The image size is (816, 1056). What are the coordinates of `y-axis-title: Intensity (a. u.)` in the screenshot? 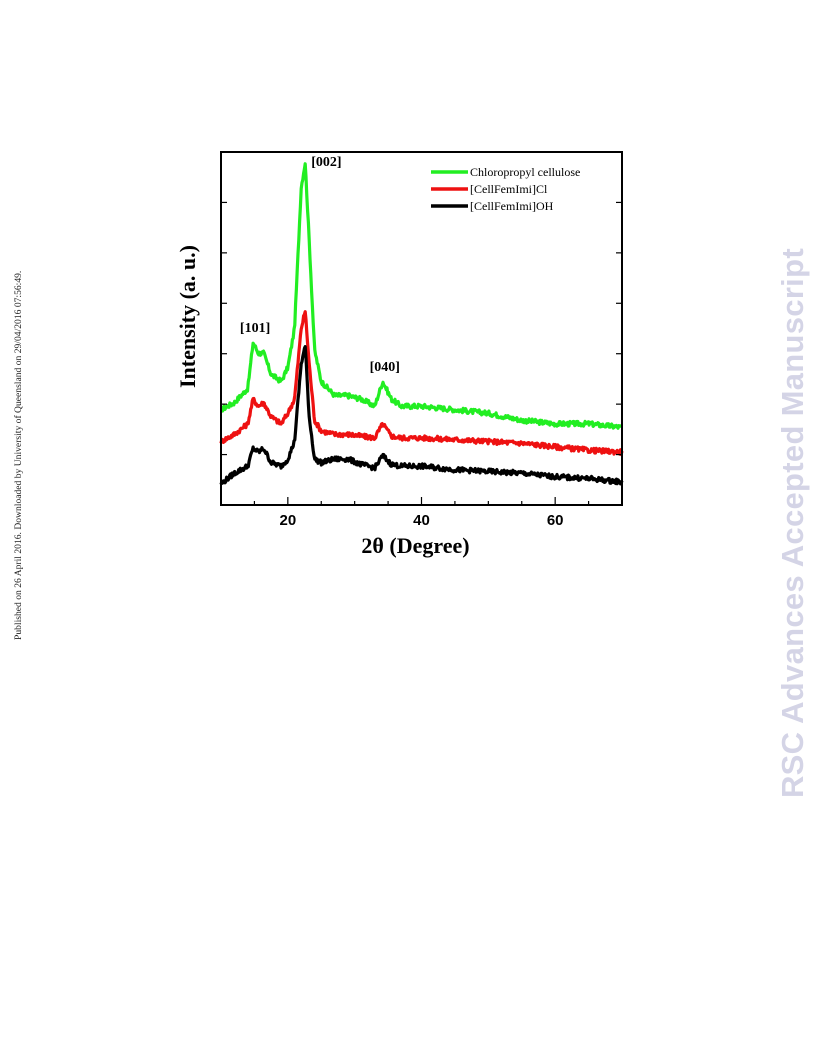 It's located at (187, 316).